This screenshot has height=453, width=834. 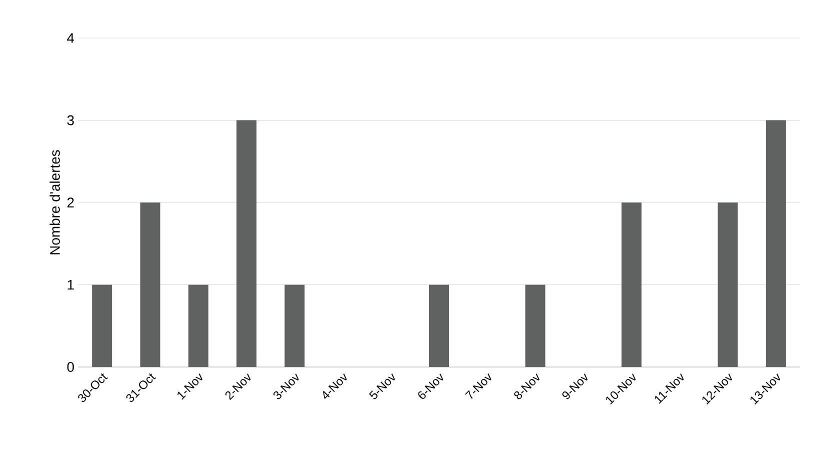 What do you see at coordinates (70, 120) in the screenshot?
I see `y-tick-label: 3` at bounding box center [70, 120].